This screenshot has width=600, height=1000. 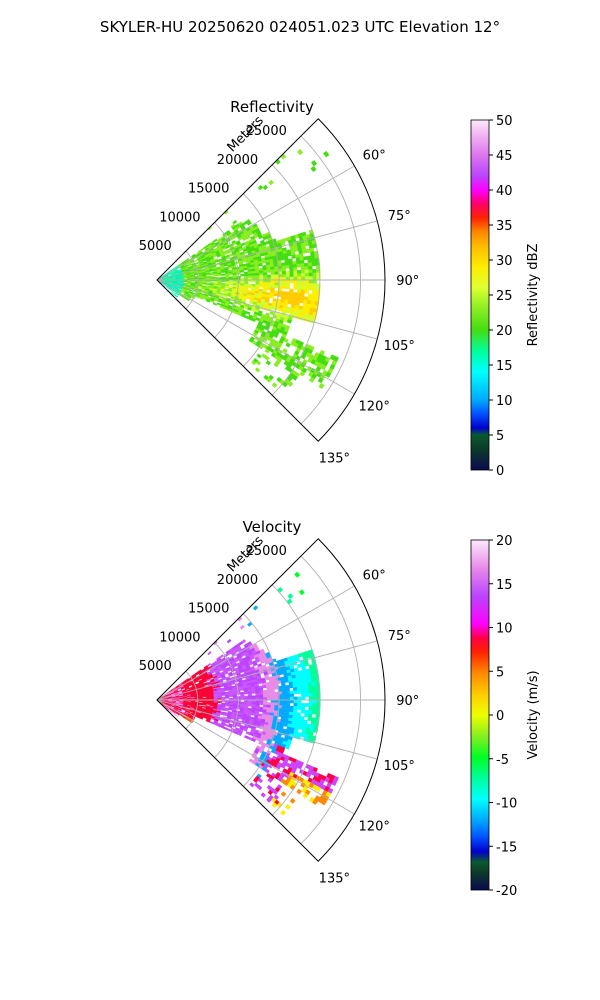 I want to click on range-tick-label: 20000, so click(x=237, y=580).